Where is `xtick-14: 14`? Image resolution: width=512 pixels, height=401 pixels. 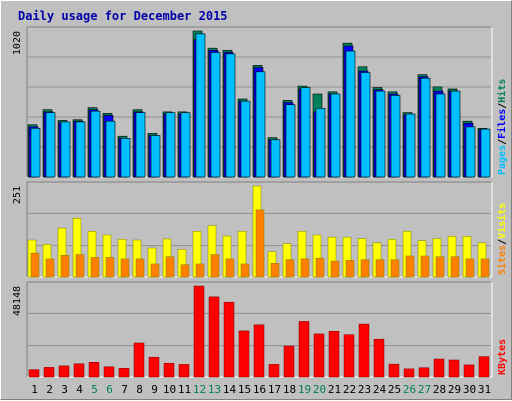
xtick-14: 14 is located at coordinates (230, 389).